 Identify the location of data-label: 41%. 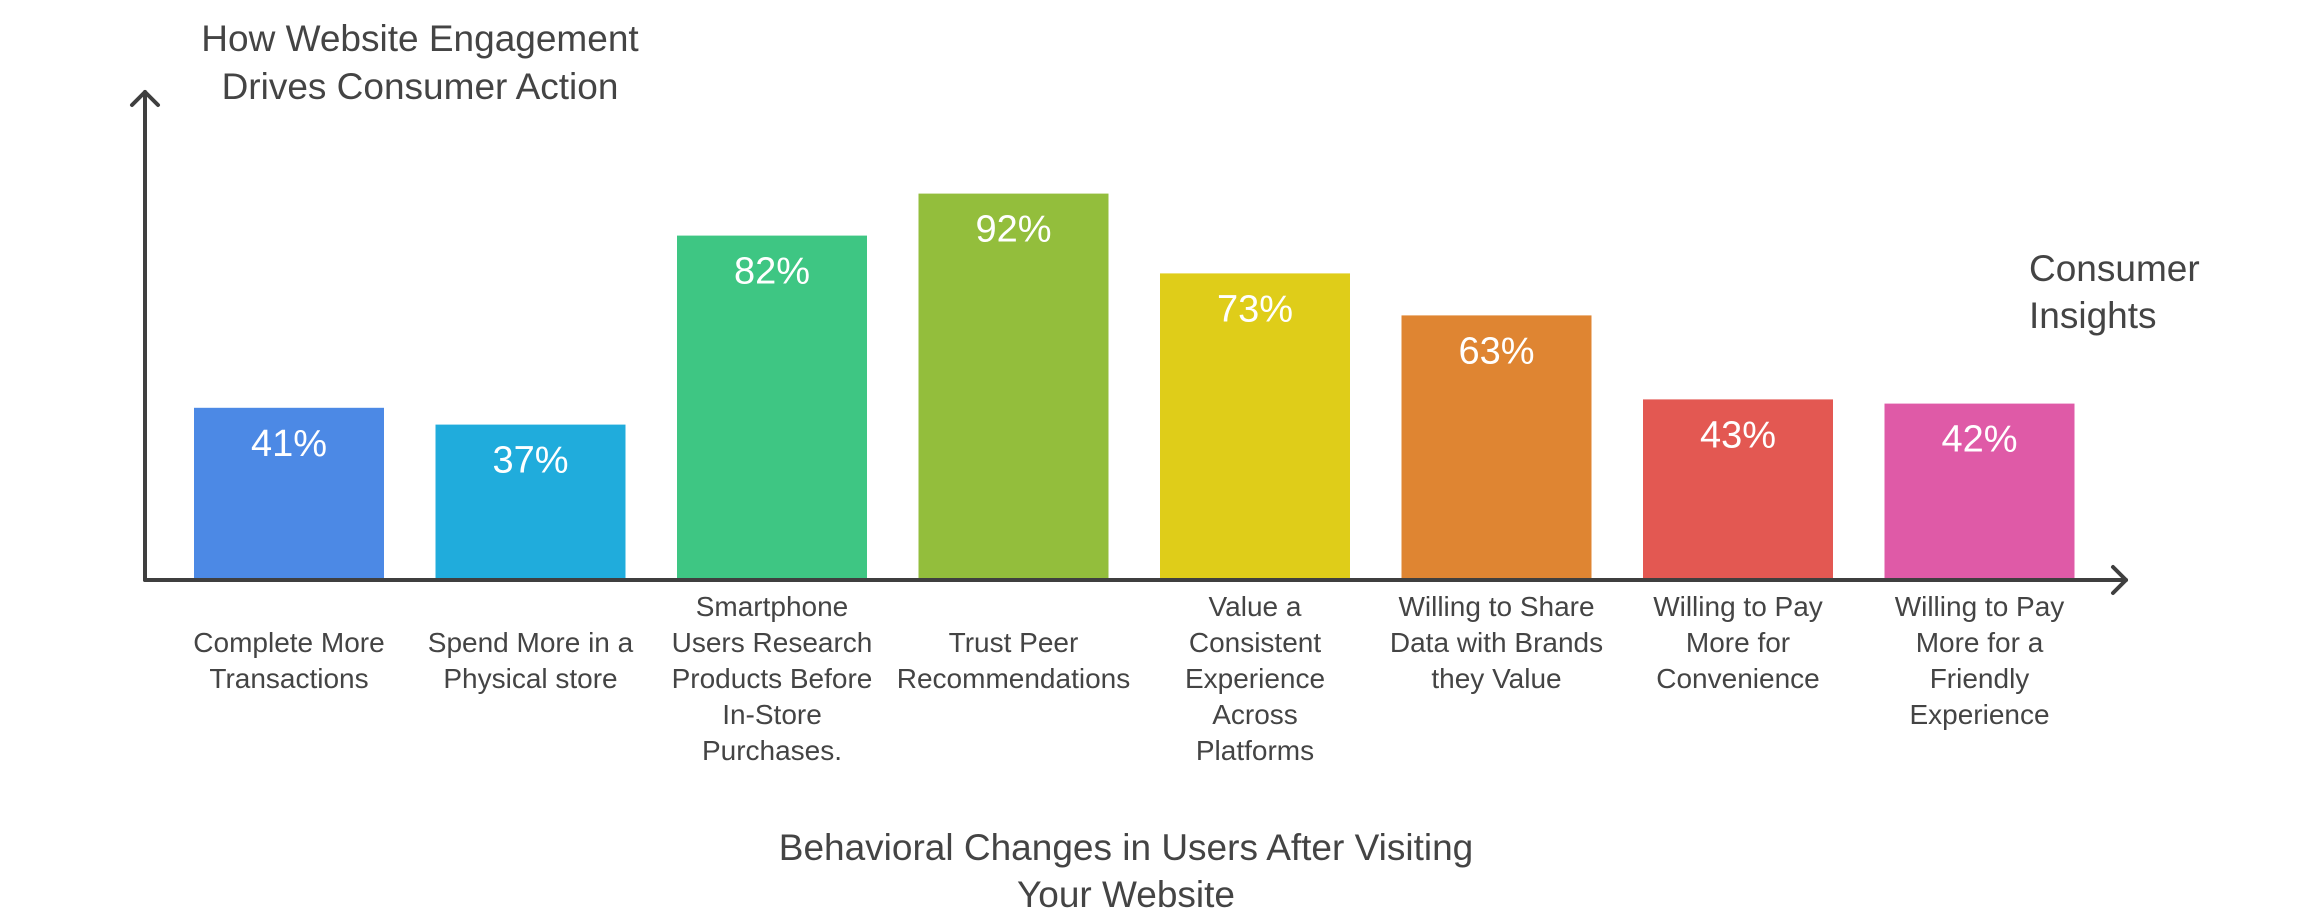
(289, 444).